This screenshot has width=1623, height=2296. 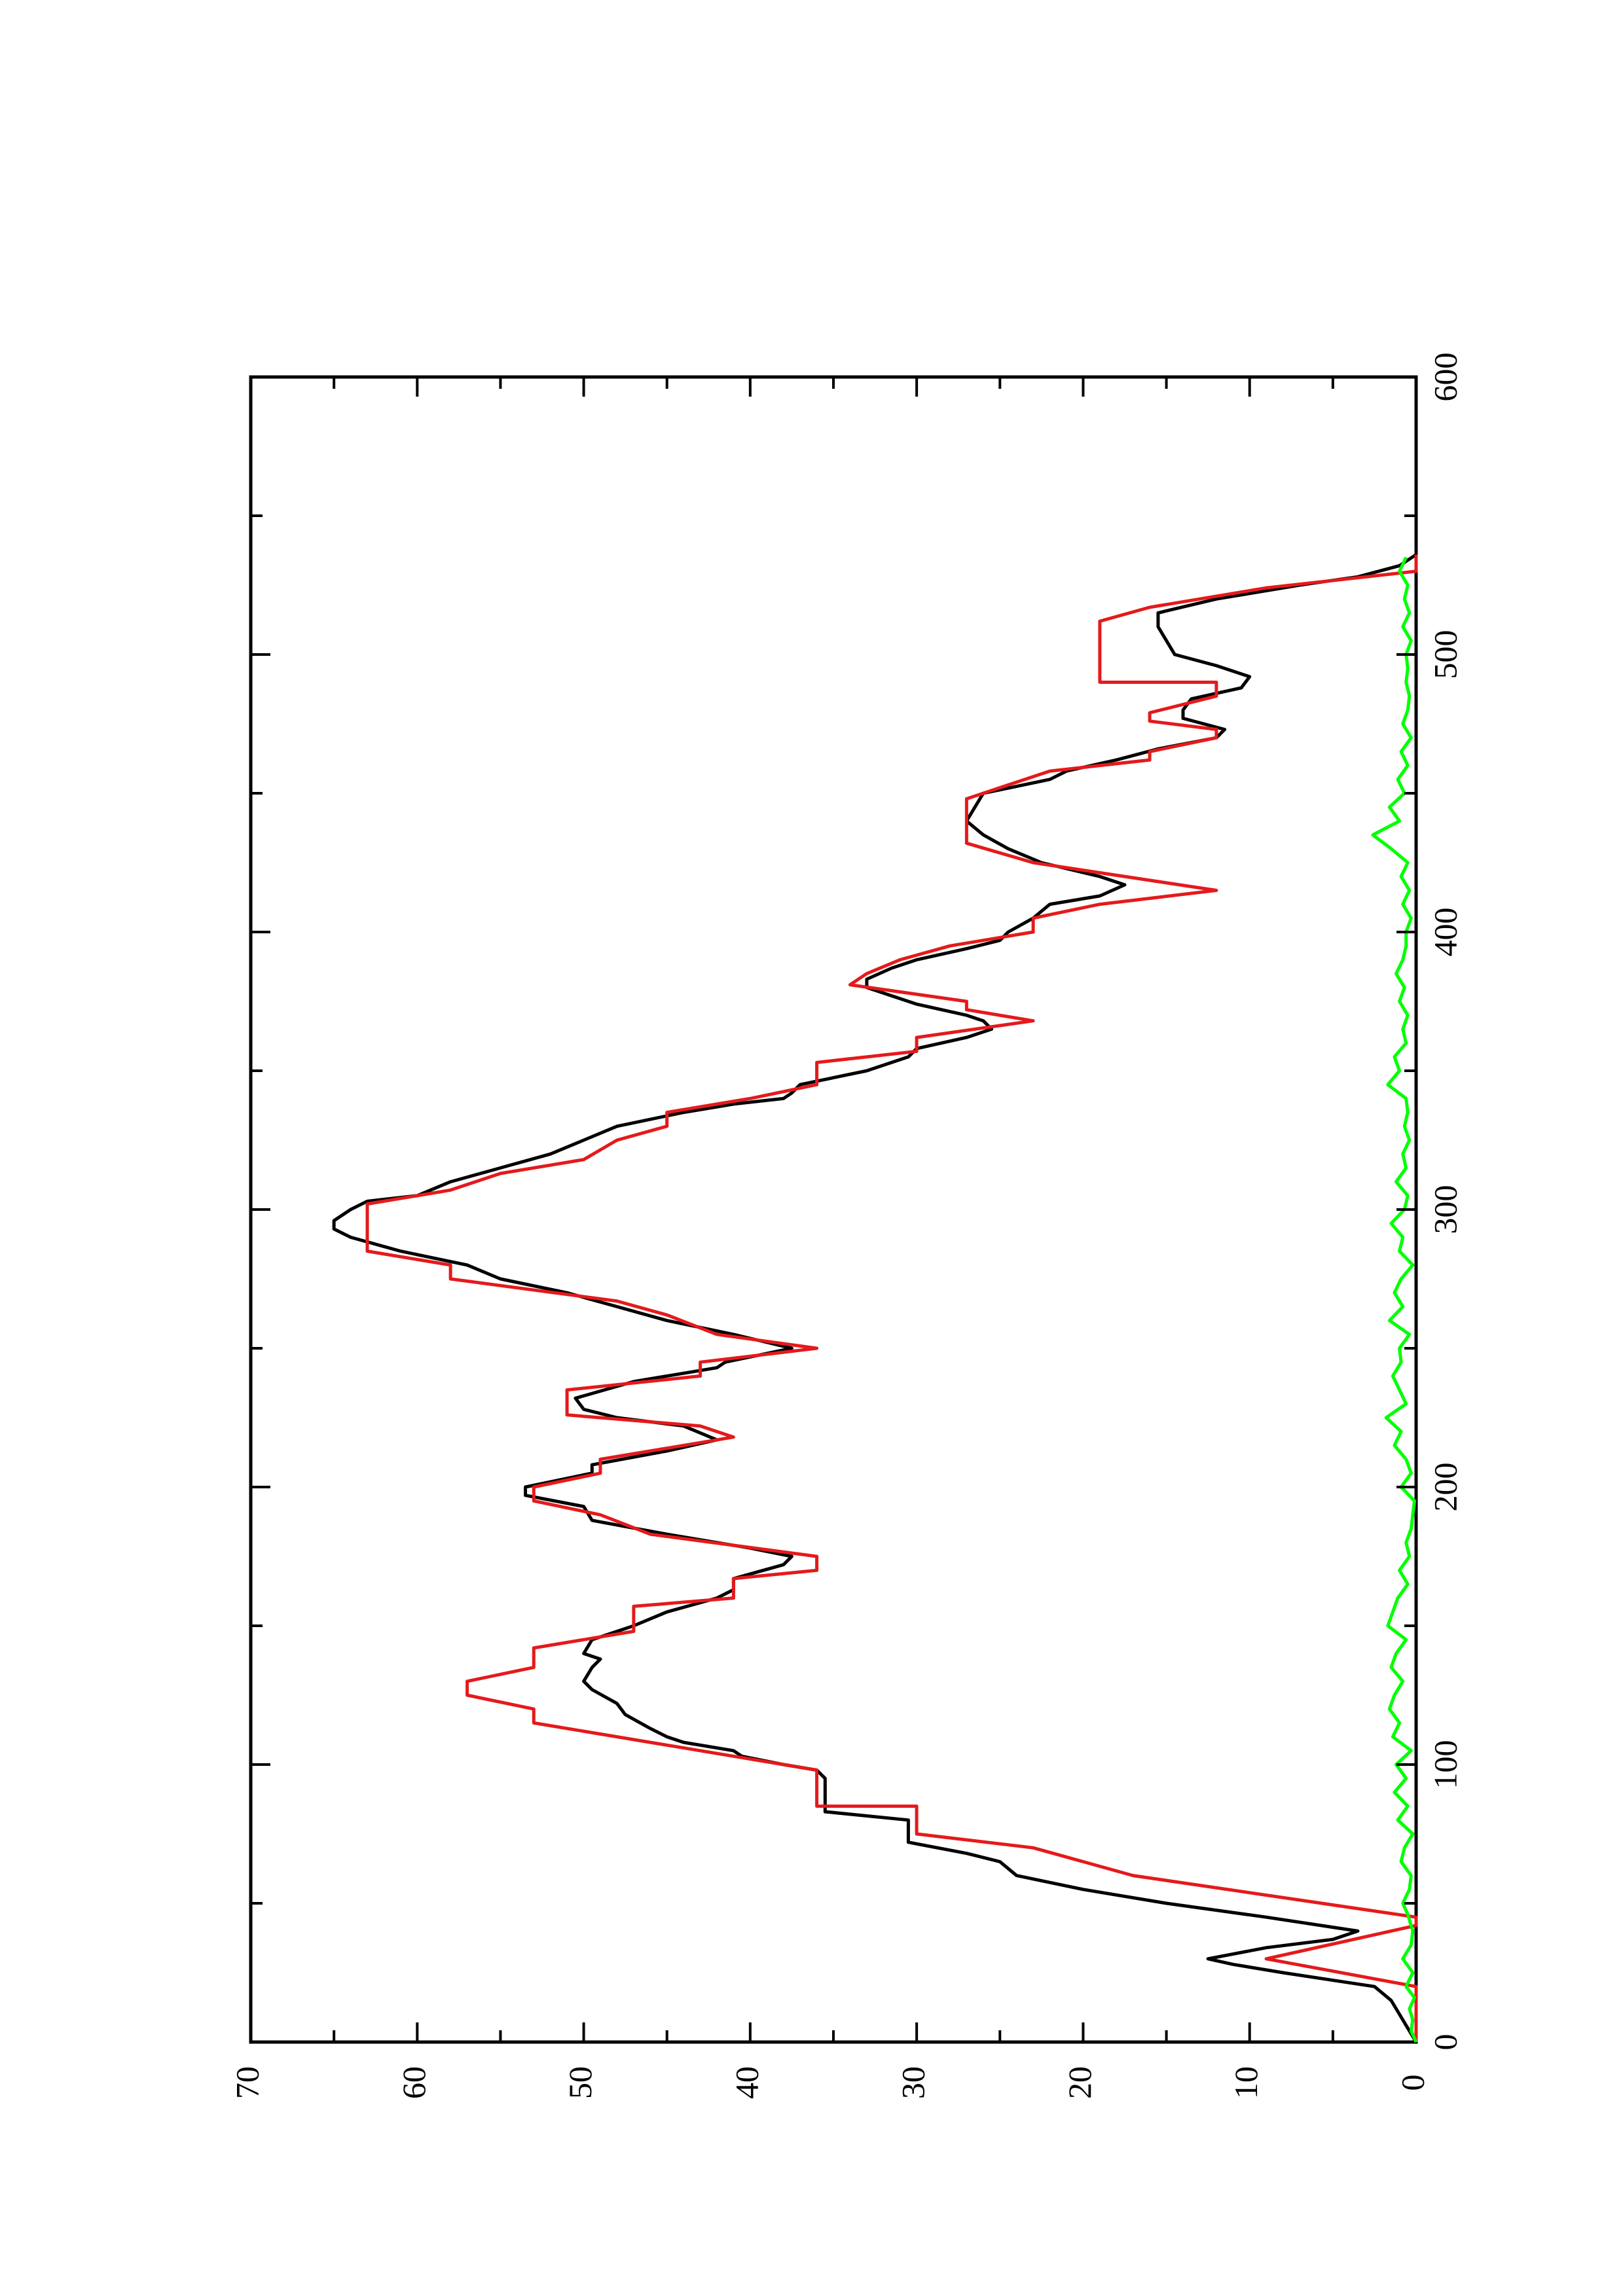 I want to click on x-tick-label: 200, so click(x=1445, y=1487).